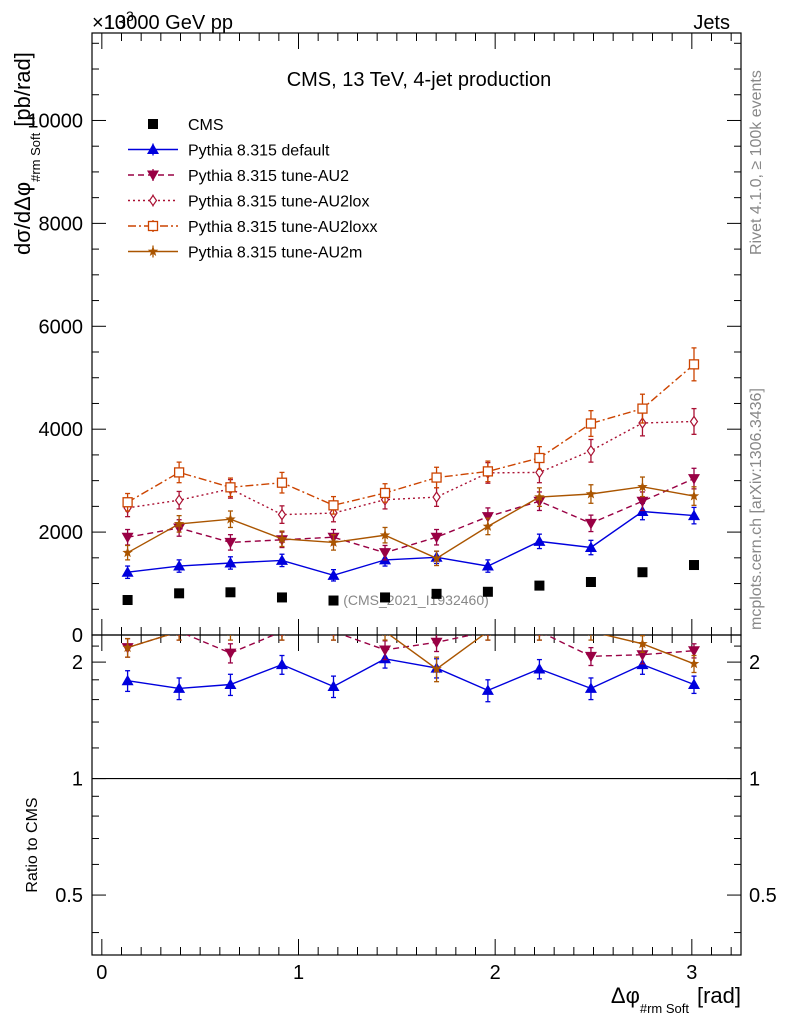  I want to click on legend-item-3: Pythia 8.315 tune-AU2lox, so click(248, 202).